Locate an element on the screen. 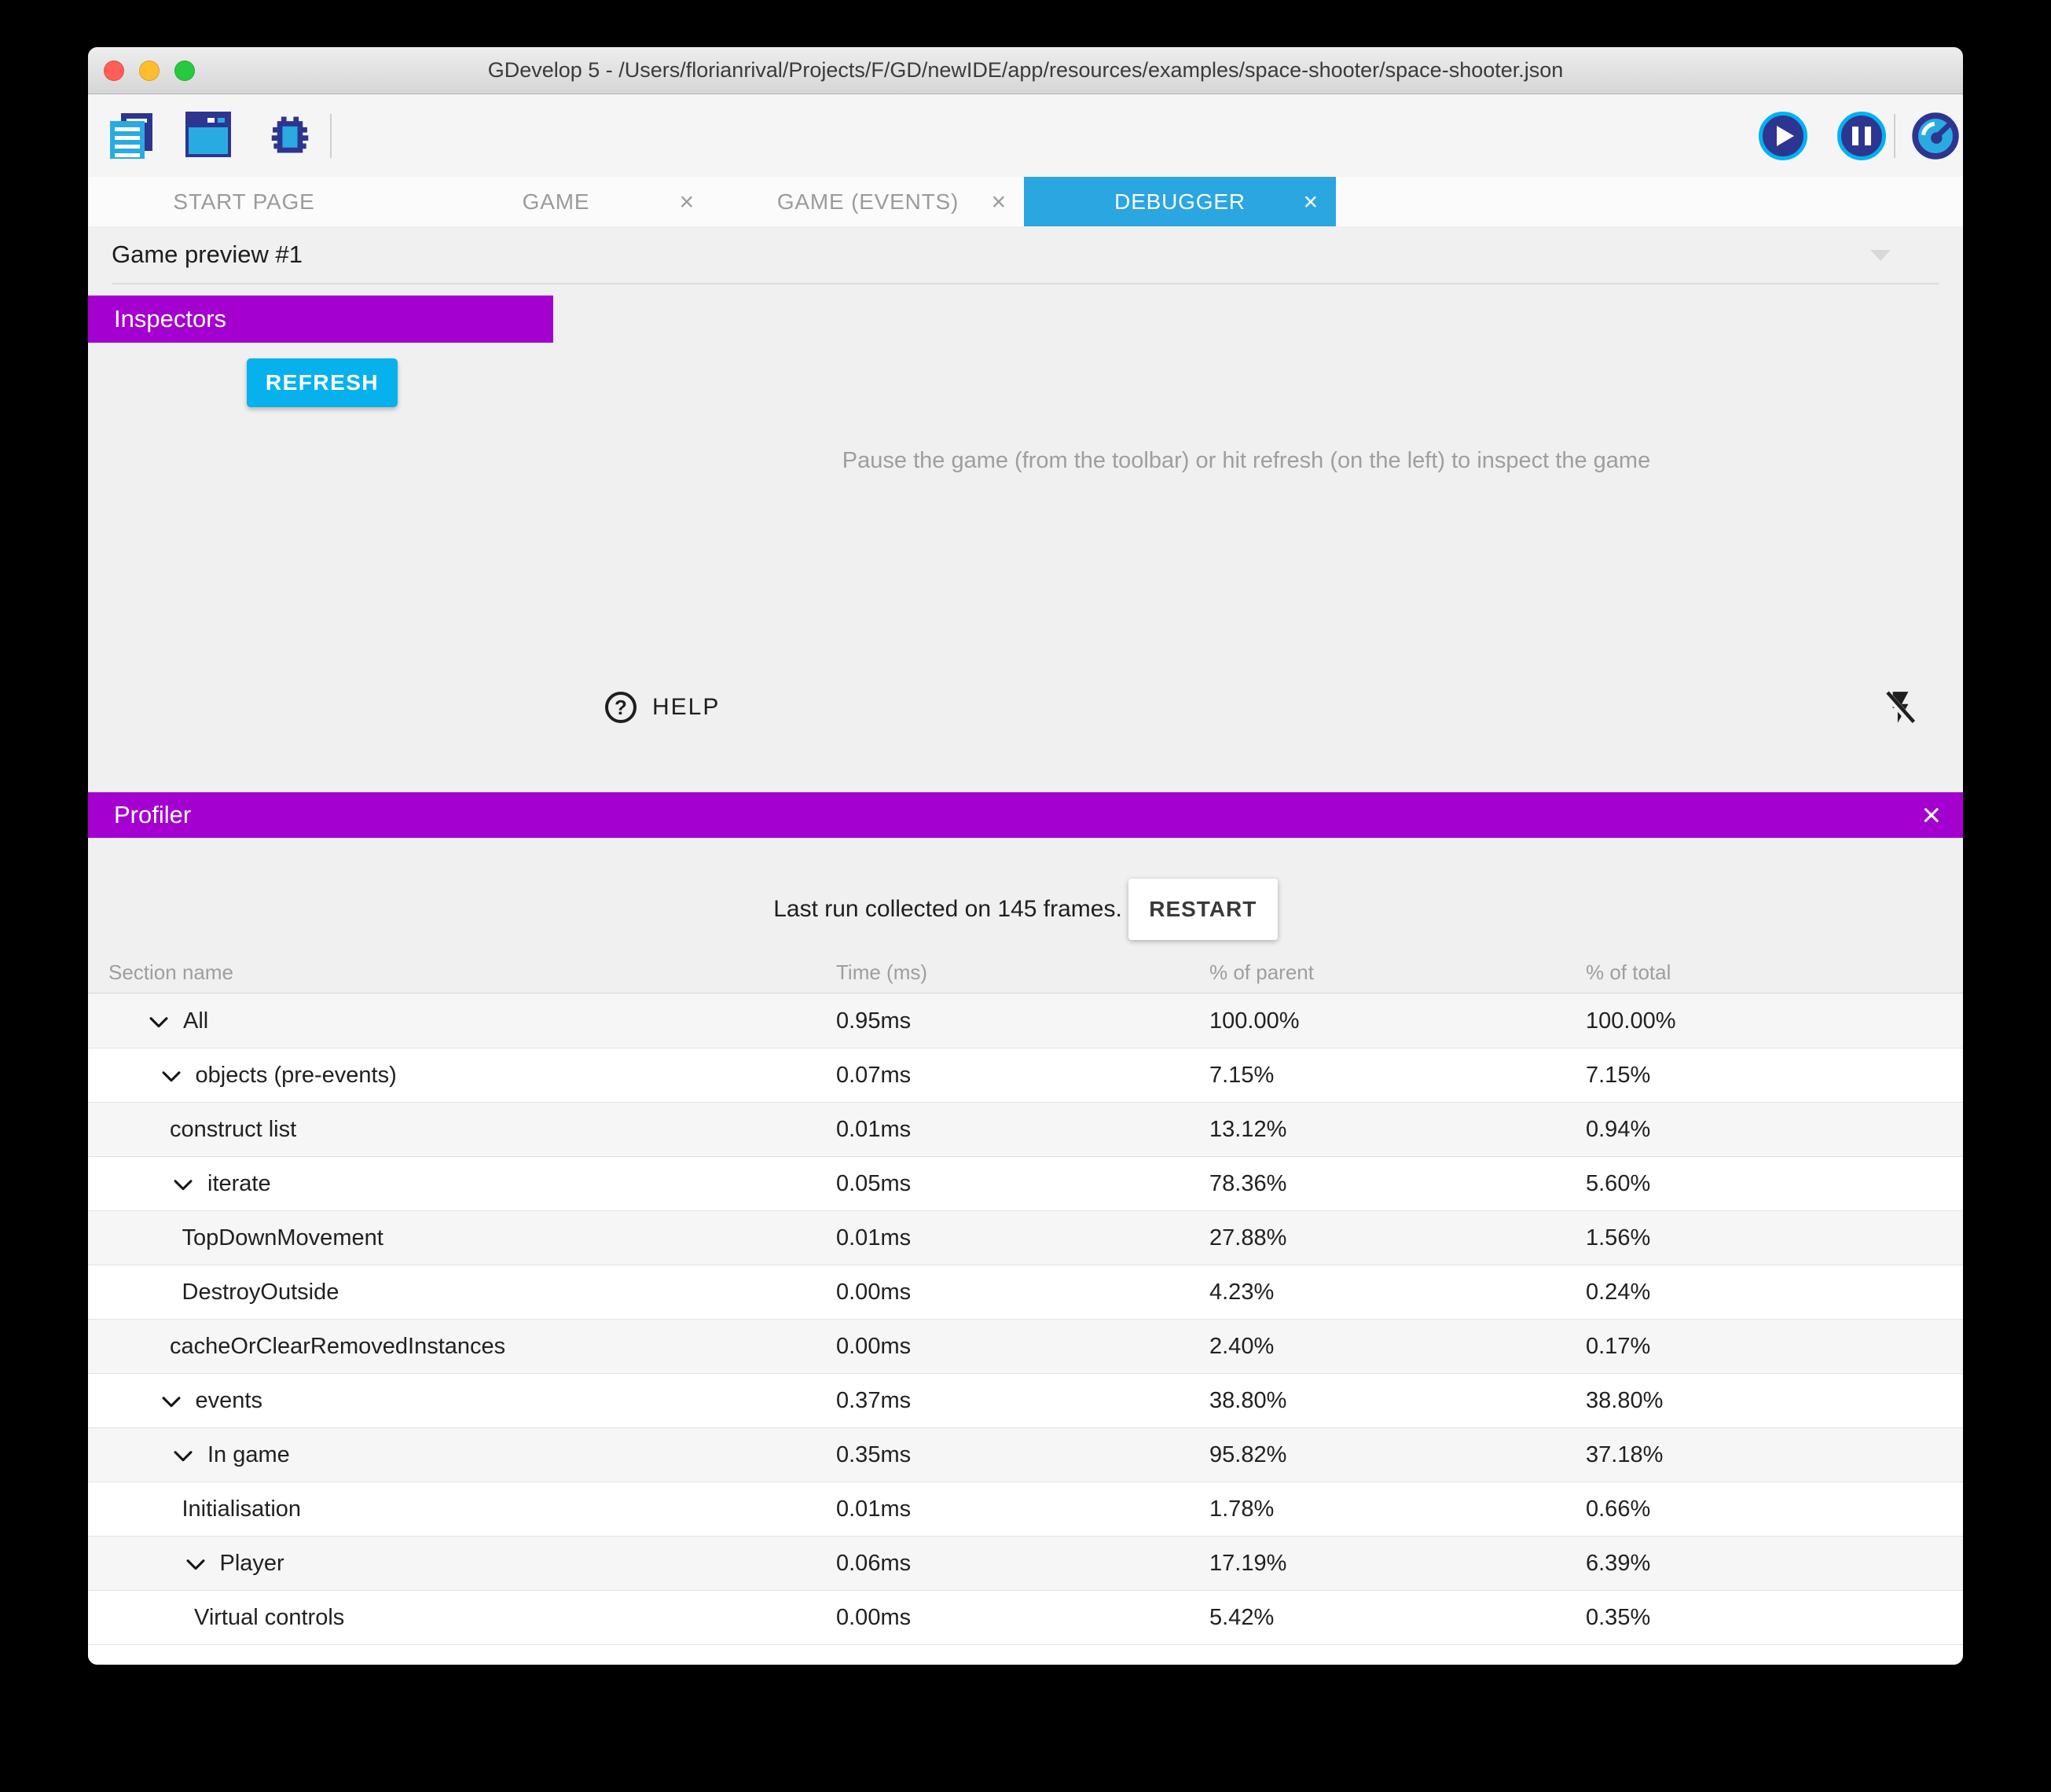 This screenshot has width=2051, height=1792. tab-game-events: GAME (EVENTS) × is located at coordinates (868, 202).